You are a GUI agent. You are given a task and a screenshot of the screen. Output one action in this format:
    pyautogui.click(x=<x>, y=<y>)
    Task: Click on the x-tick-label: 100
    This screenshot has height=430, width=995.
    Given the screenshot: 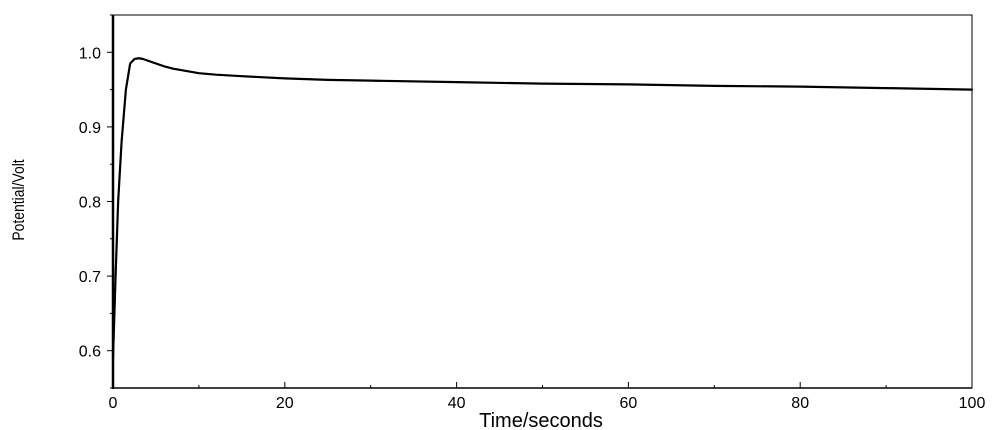 What is the action you would take?
    pyautogui.click(x=972, y=403)
    